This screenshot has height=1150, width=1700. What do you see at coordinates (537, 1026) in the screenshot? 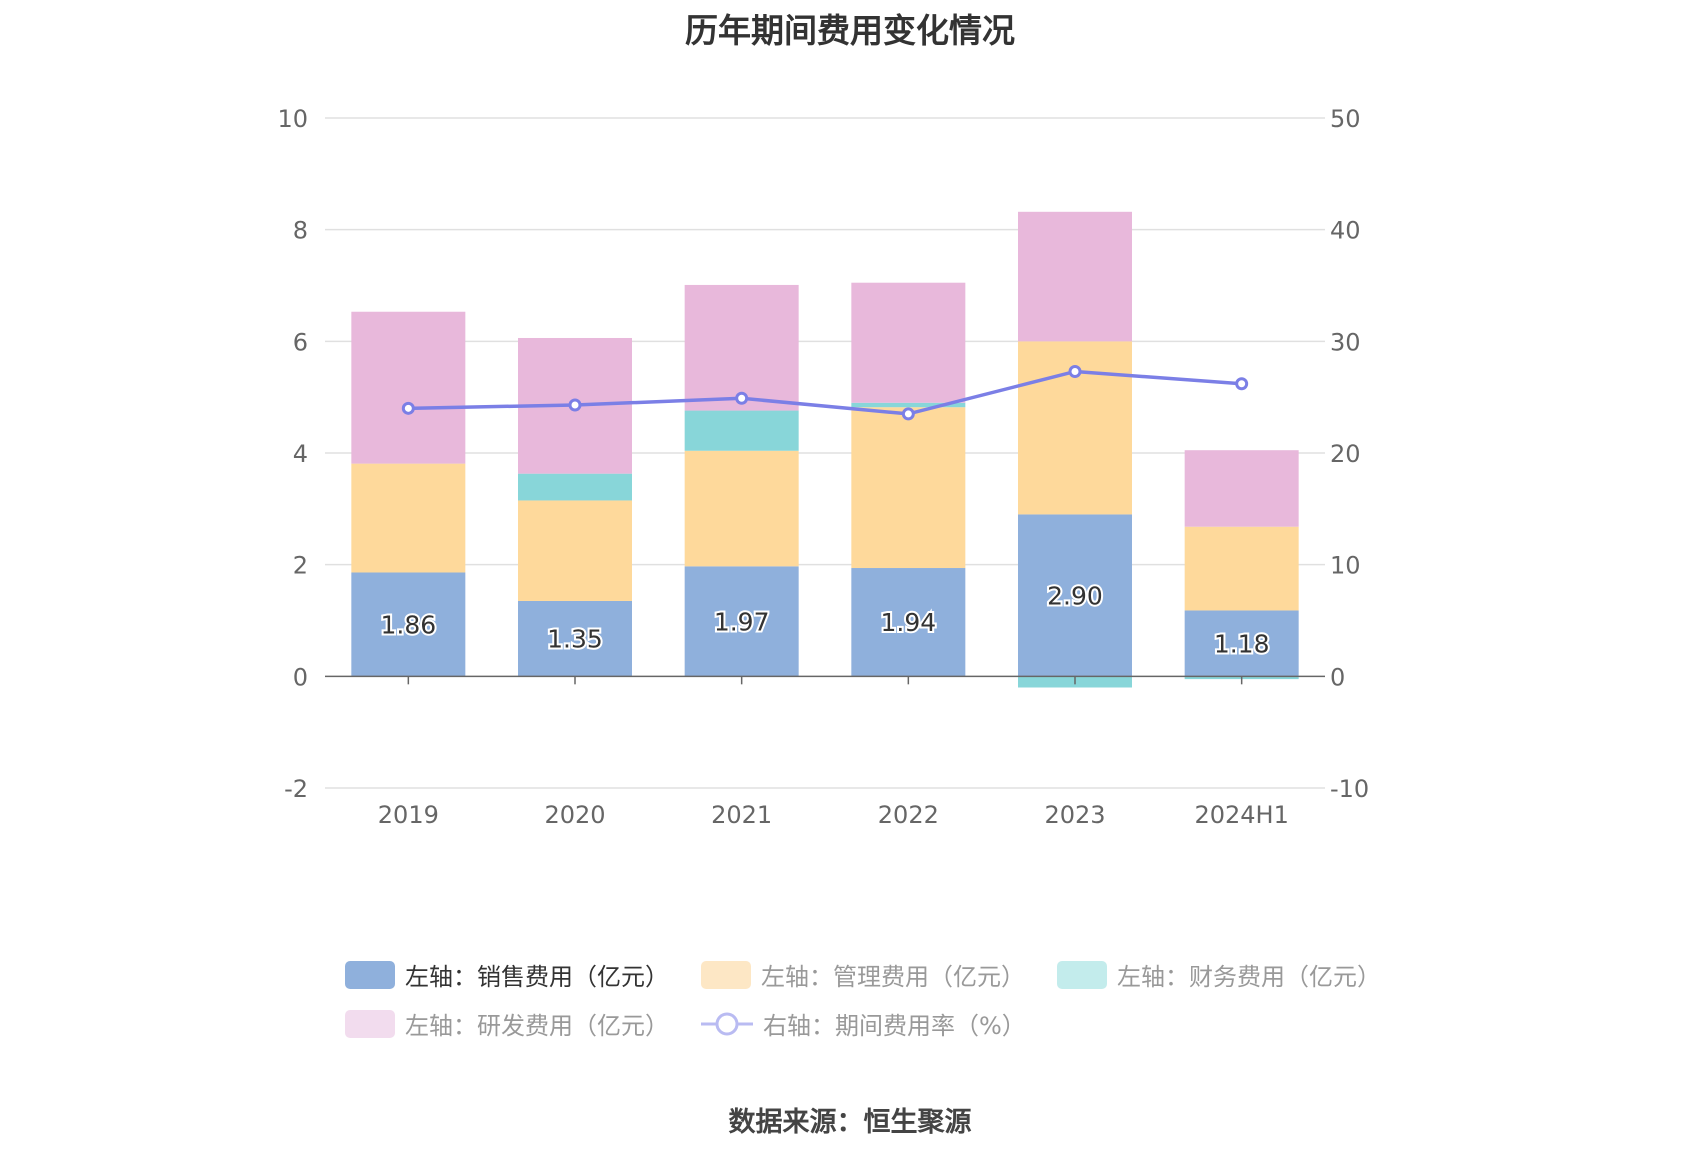
I see `legend-label-rd: 左轴：研发费用（亿元）` at bounding box center [537, 1026].